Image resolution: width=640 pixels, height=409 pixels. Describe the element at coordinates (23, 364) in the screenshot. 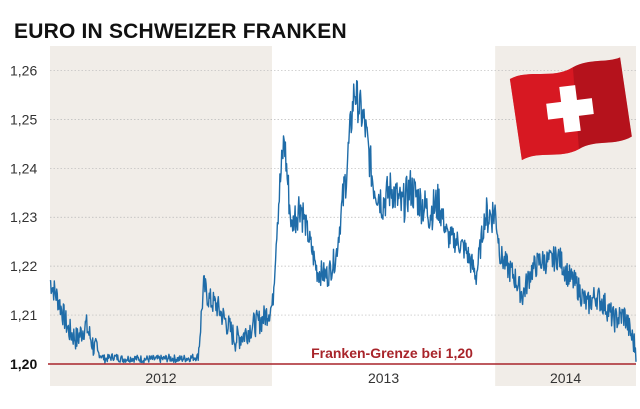

I see `y-tick-label: 1,20` at that location.